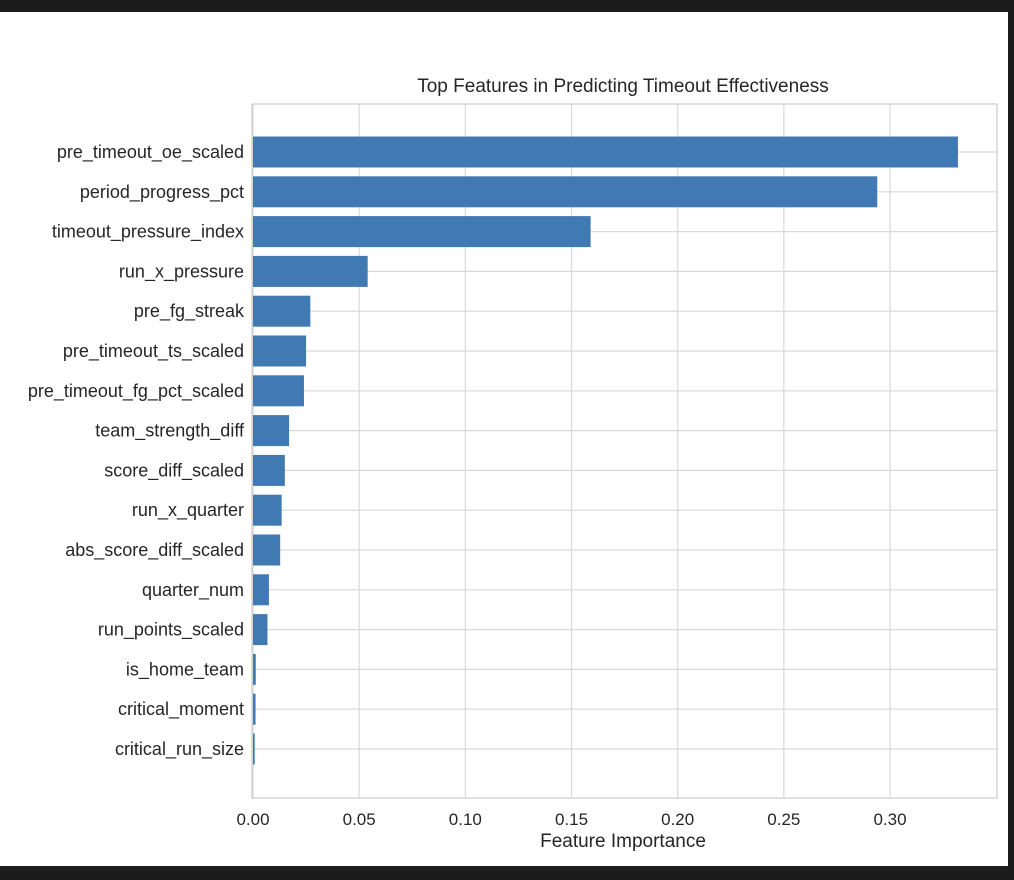 This screenshot has height=880, width=1014. Describe the element at coordinates (193, 590) in the screenshot. I see `y-tick-label: quarter_num` at that location.